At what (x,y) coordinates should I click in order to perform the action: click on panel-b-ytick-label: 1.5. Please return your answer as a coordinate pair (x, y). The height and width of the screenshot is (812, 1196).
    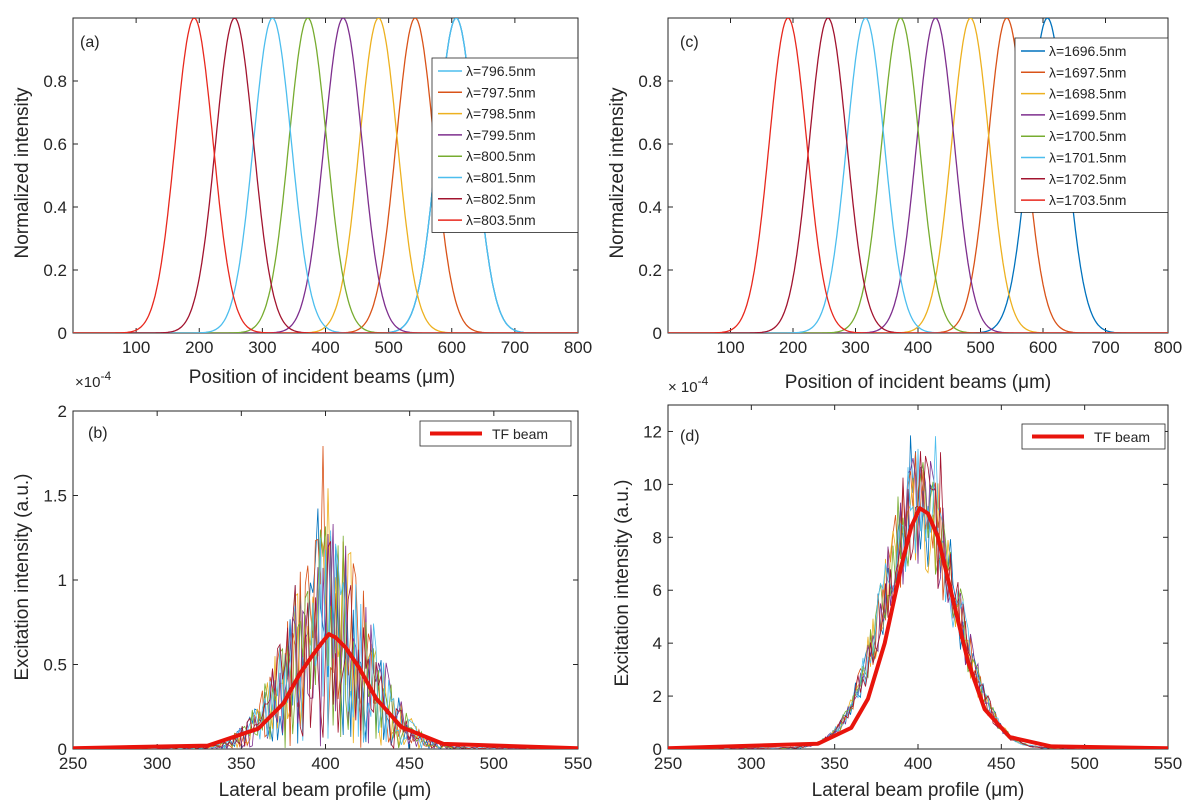
    Looking at the image, I should click on (55, 496).